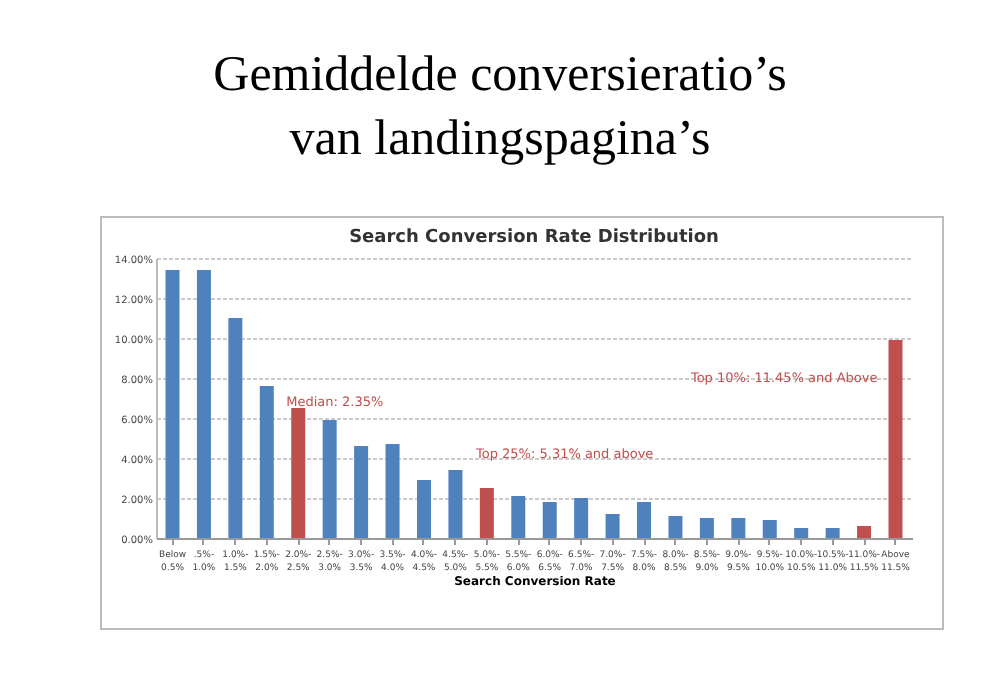  What do you see at coordinates (500, 108) in the screenshot?
I see `chart-title: Gemiddelde conversieratio’s van landingspagina’s` at bounding box center [500, 108].